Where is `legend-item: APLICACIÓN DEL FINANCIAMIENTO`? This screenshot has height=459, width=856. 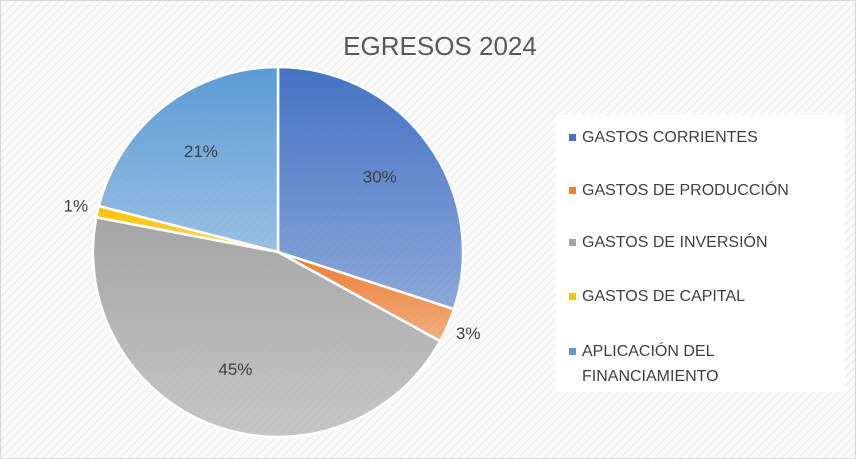 legend-item: APLICACIÓN DEL FINANCIAMIENTO is located at coordinates (695, 364).